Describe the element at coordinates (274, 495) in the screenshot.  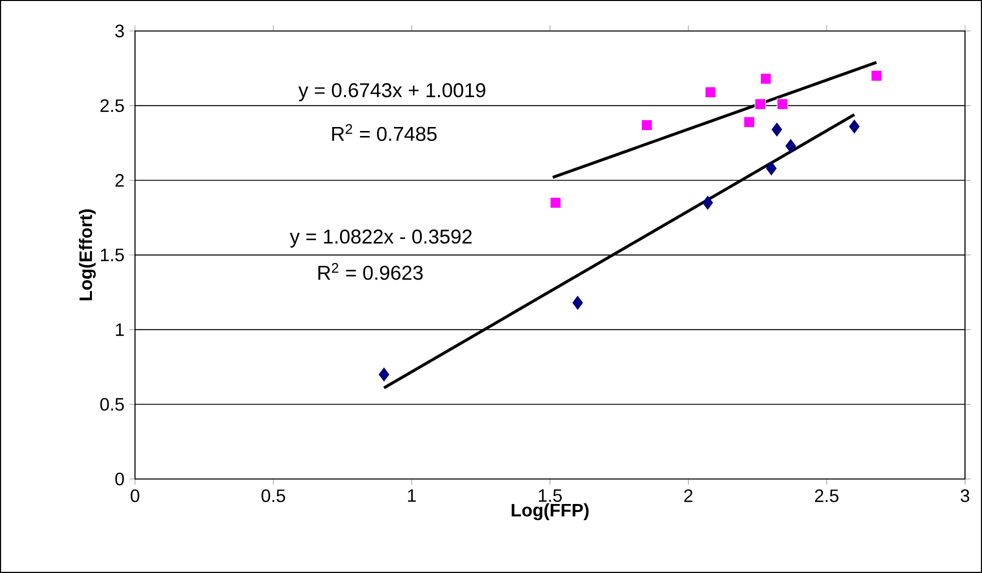
I see `x-tick-label: 0.5` at that location.